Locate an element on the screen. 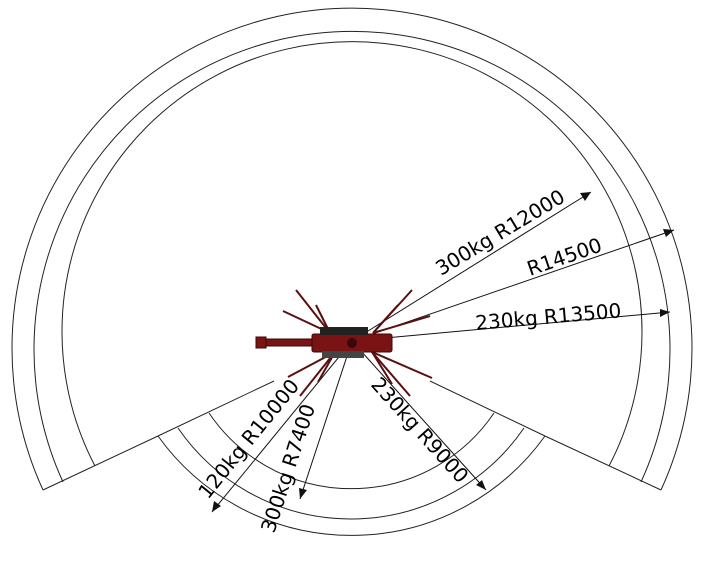 The width and height of the screenshot is (703, 567). label-r13500: 230kg R13500 is located at coordinates (548, 316).